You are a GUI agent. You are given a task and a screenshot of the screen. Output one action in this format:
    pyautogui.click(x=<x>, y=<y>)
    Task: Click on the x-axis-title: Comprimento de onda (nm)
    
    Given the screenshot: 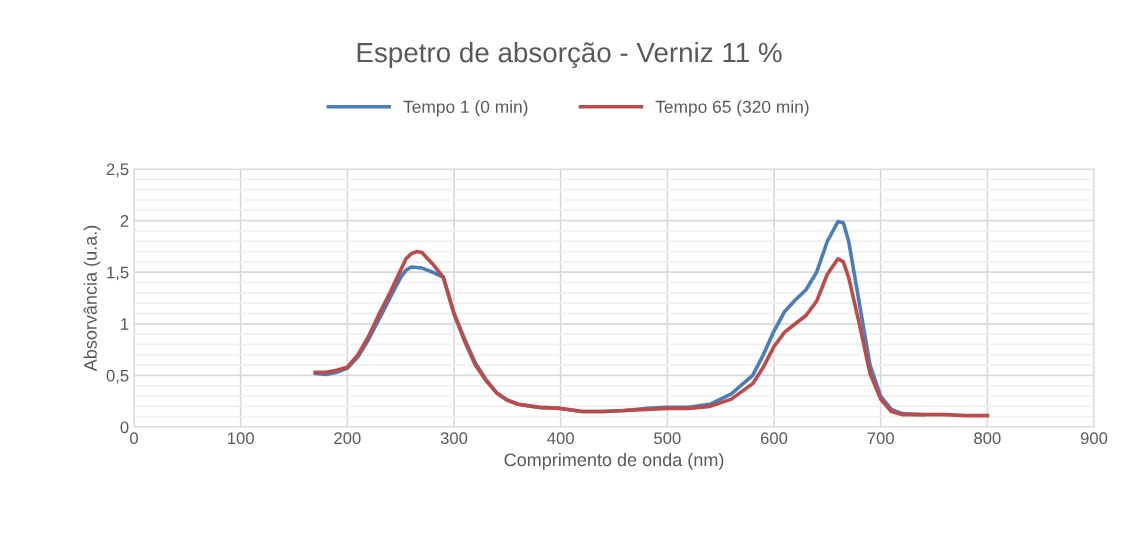 What is the action you would take?
    pyautogui.click(x=614, y=461)
    